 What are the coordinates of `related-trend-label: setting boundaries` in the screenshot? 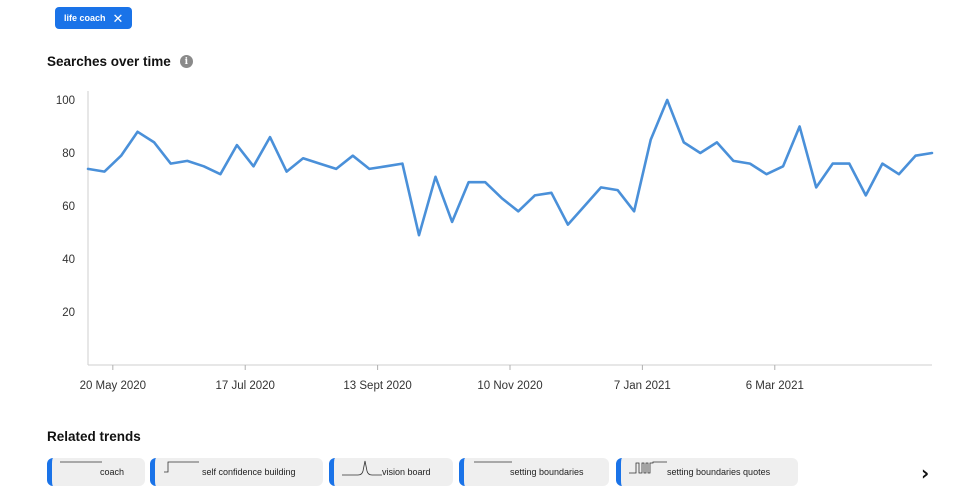 It's located at (547, 472).